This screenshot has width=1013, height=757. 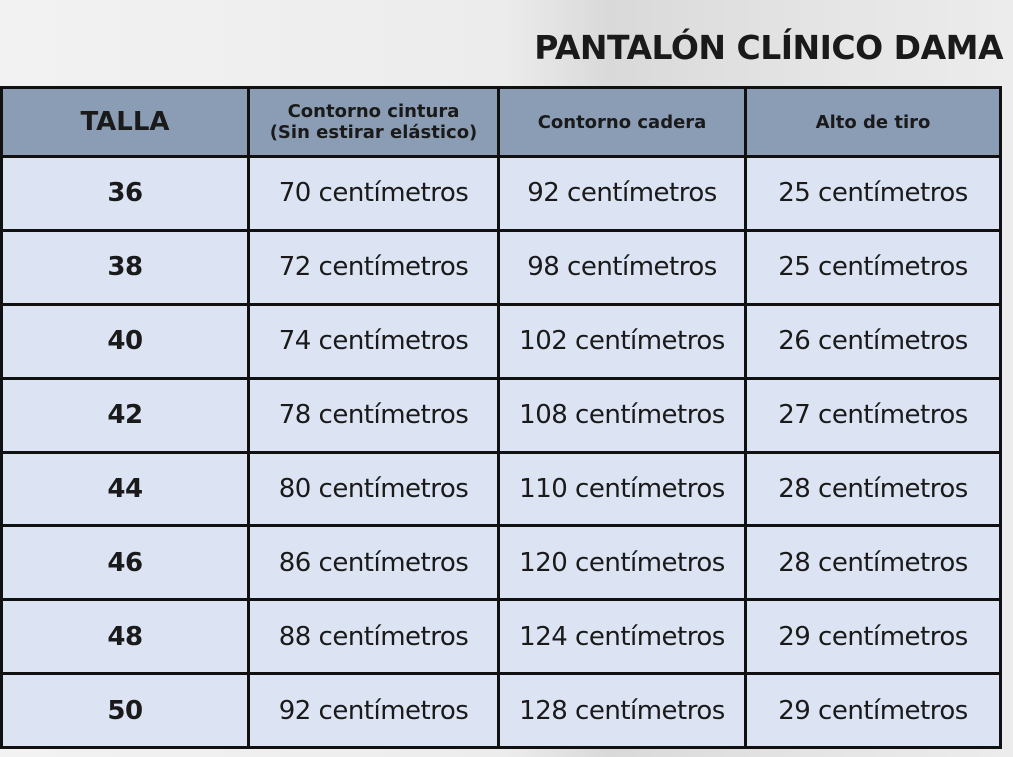 I want to click on cell-contorno-cintura: 88 centímetros, so click(x=373, y=637).